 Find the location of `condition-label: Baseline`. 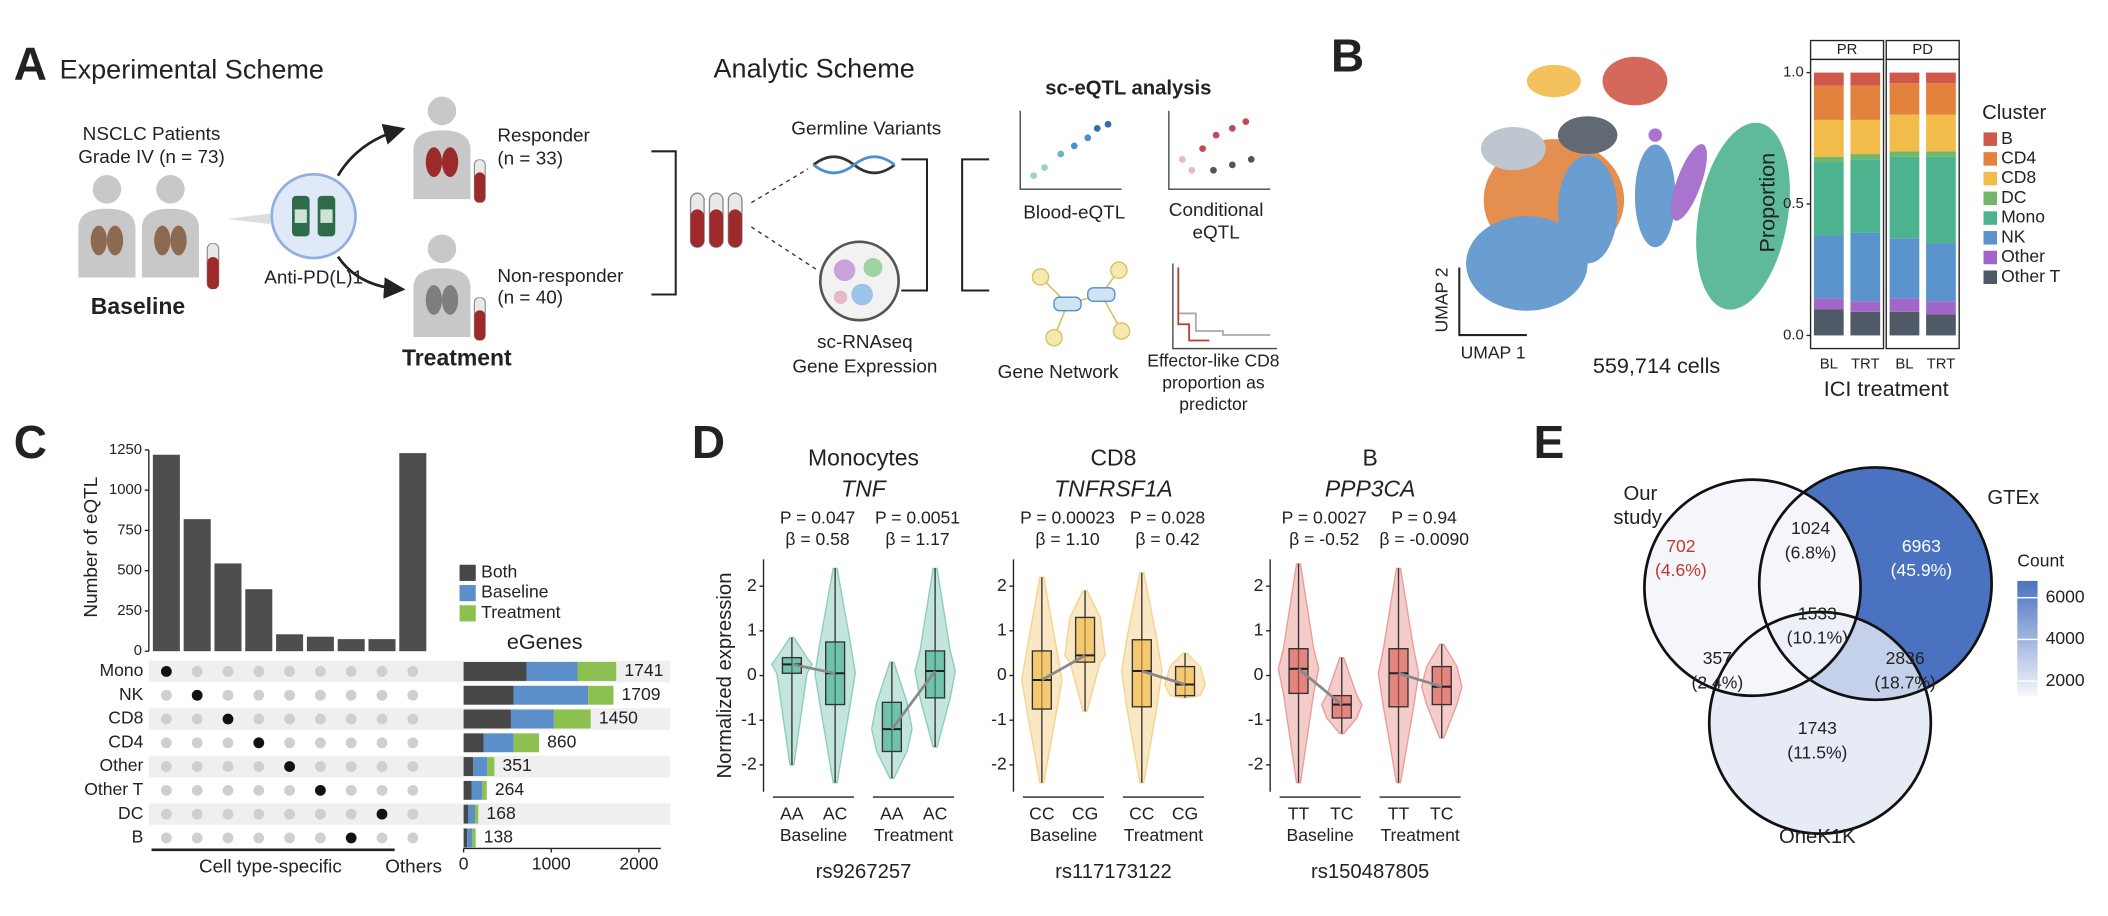

condition-label: Baseline is located at coordinates (1319, 835).